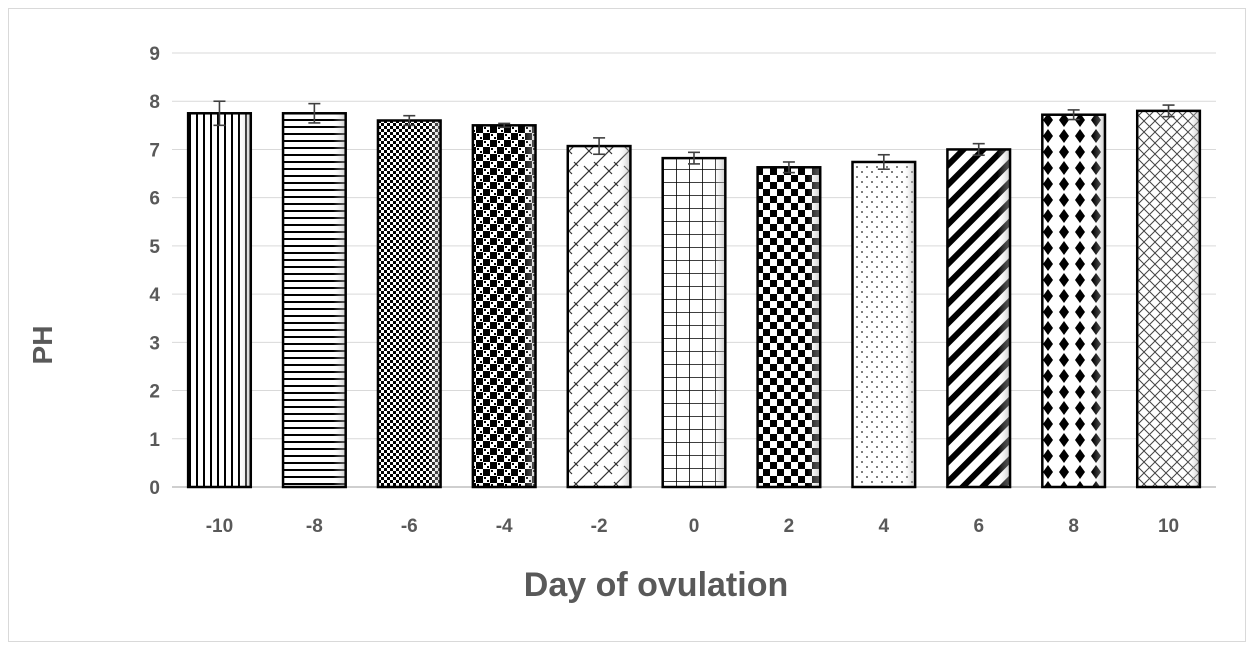 The height and width of the screenshot is (646, 1250). What do you see at coordinates (1168, 526) in the screenshot?
I see `x-tick-label: 10` at bounding box center [1168, 526].